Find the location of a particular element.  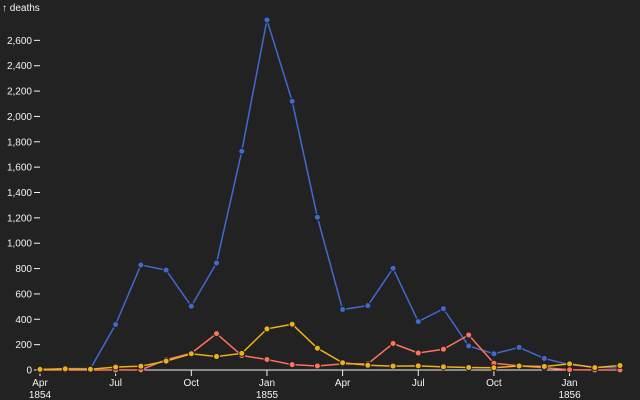

x-tick-year-label: 1855 is located at coordinates (267, 395).